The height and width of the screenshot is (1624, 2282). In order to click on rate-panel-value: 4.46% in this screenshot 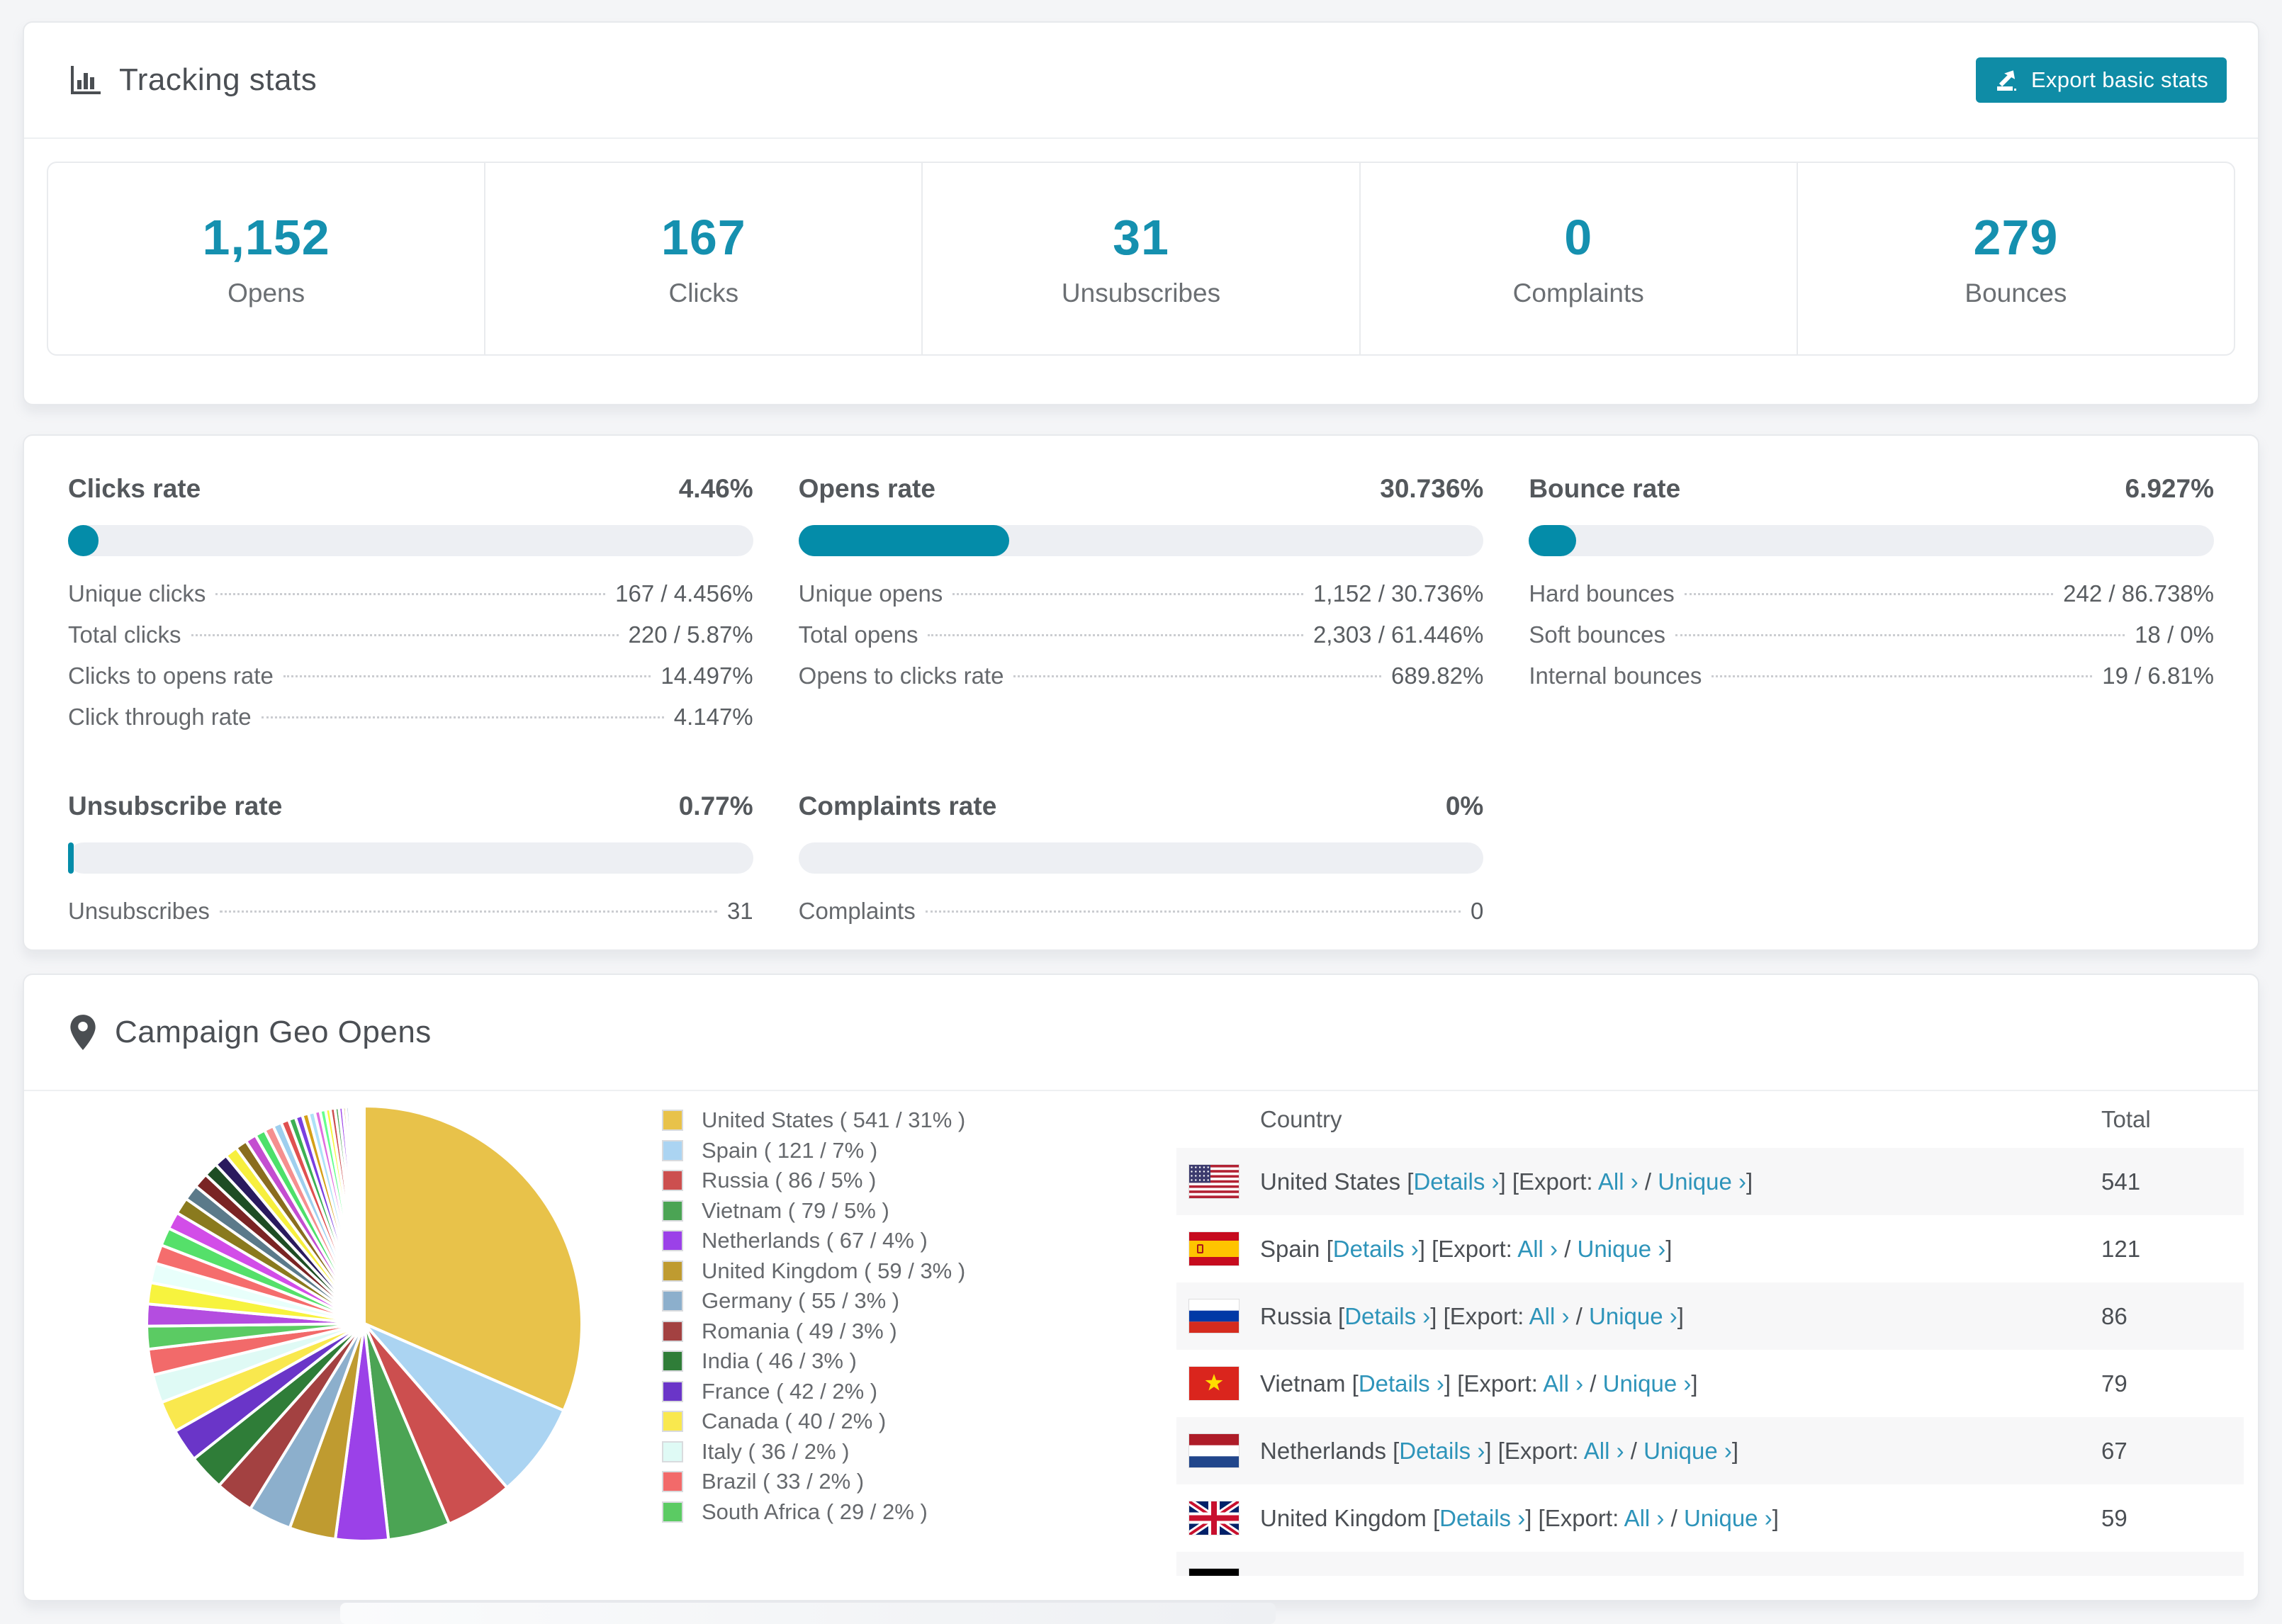, I will do `click(716, 489)`.